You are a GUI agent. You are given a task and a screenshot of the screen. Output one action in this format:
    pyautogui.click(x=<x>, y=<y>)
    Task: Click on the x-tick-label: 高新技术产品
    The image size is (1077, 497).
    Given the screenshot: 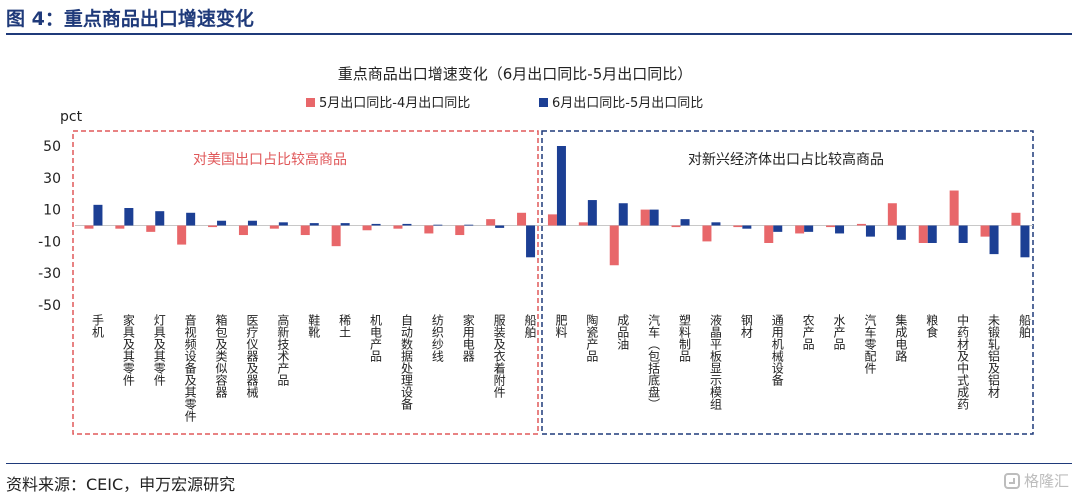 What is the action you would take?
    pyautogui.click(x=283, y=349)
    